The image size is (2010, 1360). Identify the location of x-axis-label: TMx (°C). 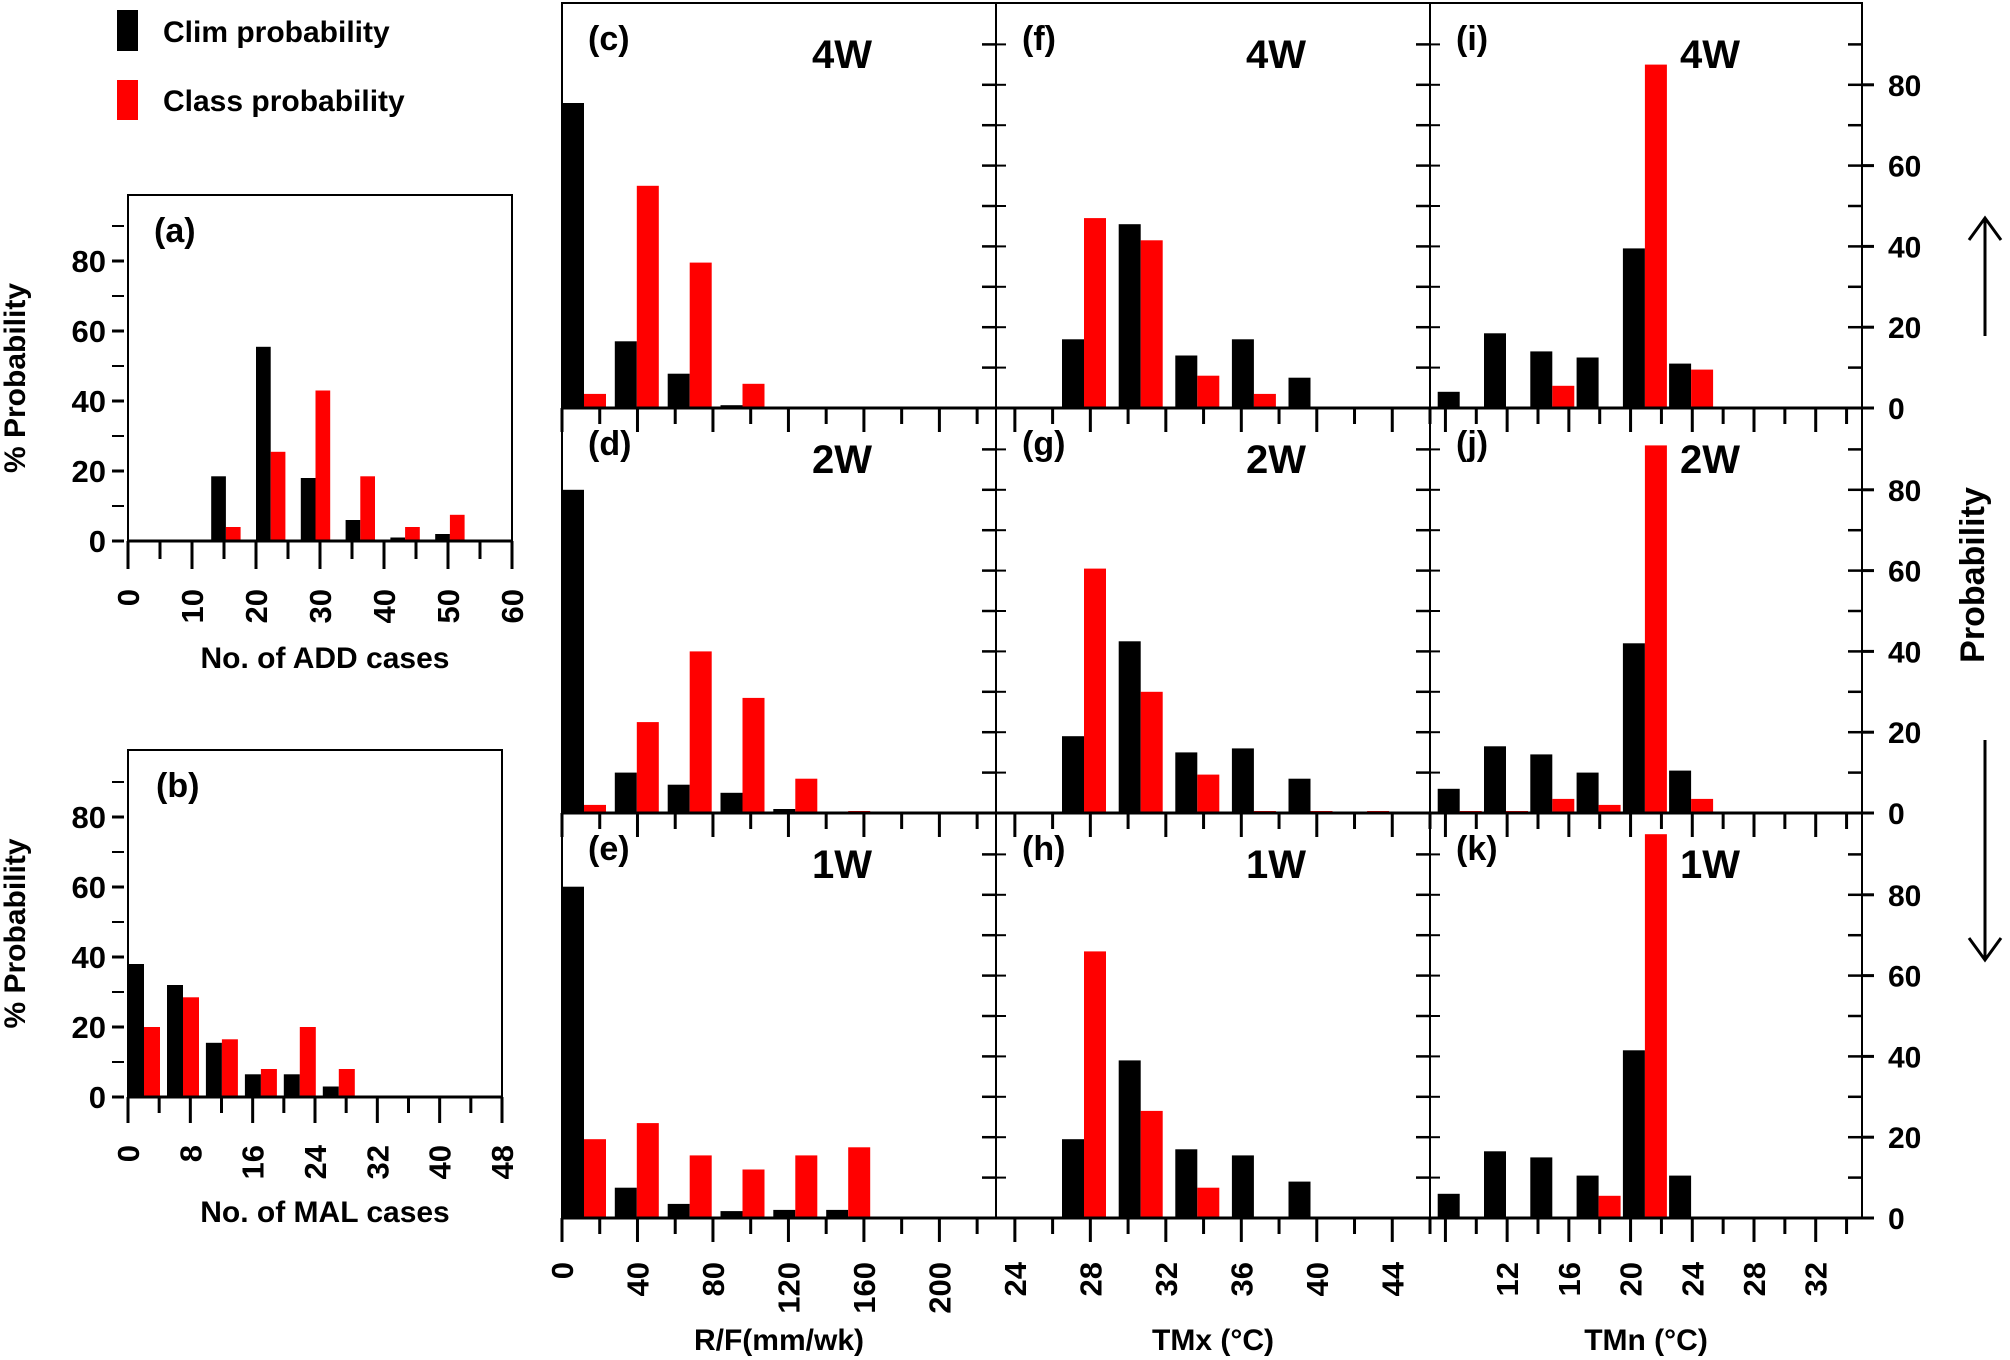
(1213, 1340).